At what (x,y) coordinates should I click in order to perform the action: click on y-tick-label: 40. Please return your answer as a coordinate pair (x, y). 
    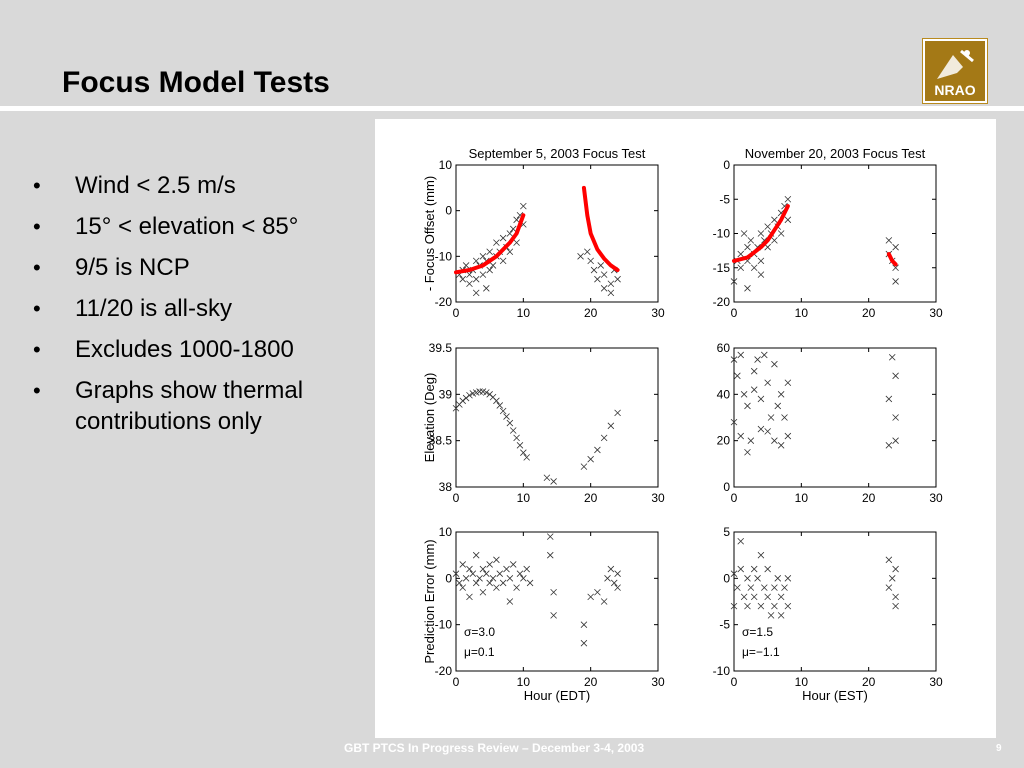
    Looking at the image, I should click on (724, 394).